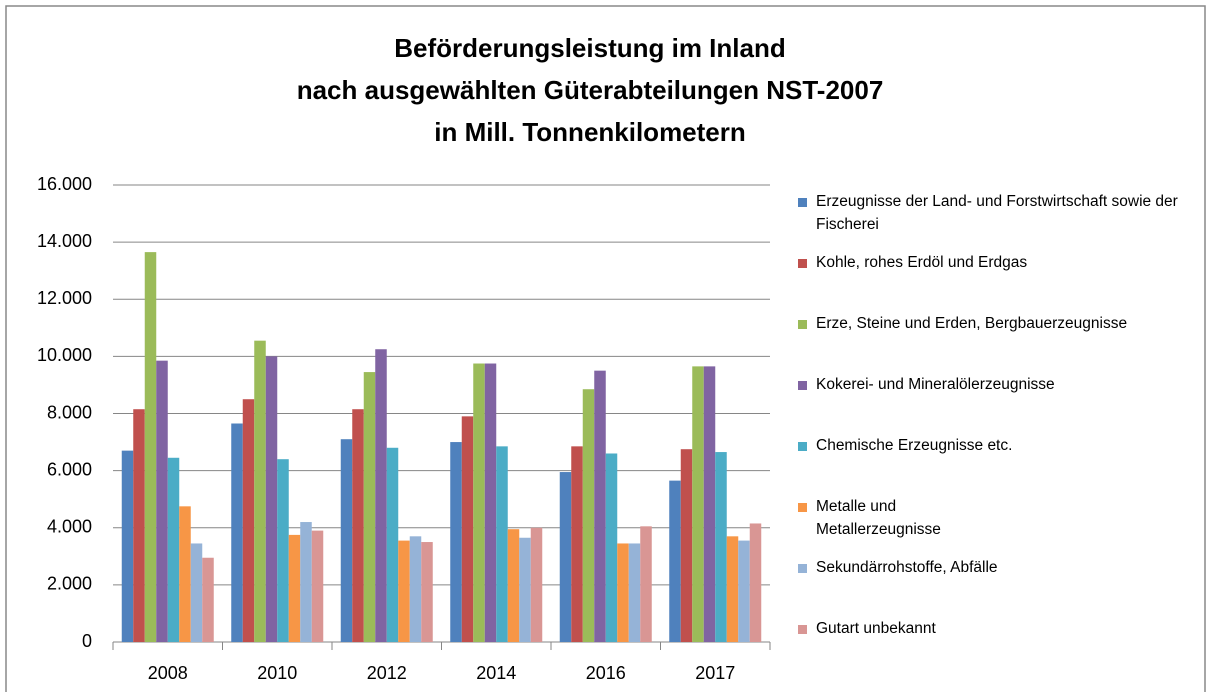 The image size is (1211, 692). I want to click on y-tick-label: 0, so click(87, 641).